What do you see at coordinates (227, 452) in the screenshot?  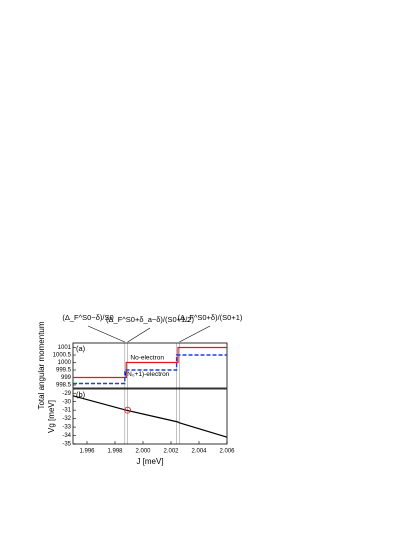 I see `x-tick-label: 2.006` at bounding box center [227, 452].